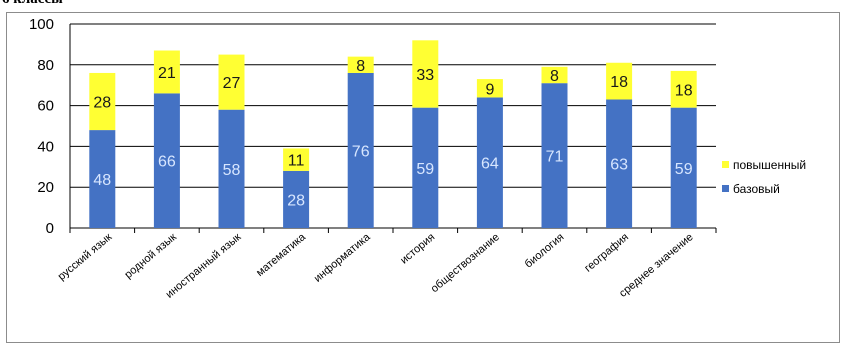 Image resolution: width=846 pixels, height=347 pixels. I want to click on data-label-повышенный: 28, so click(102, 103).